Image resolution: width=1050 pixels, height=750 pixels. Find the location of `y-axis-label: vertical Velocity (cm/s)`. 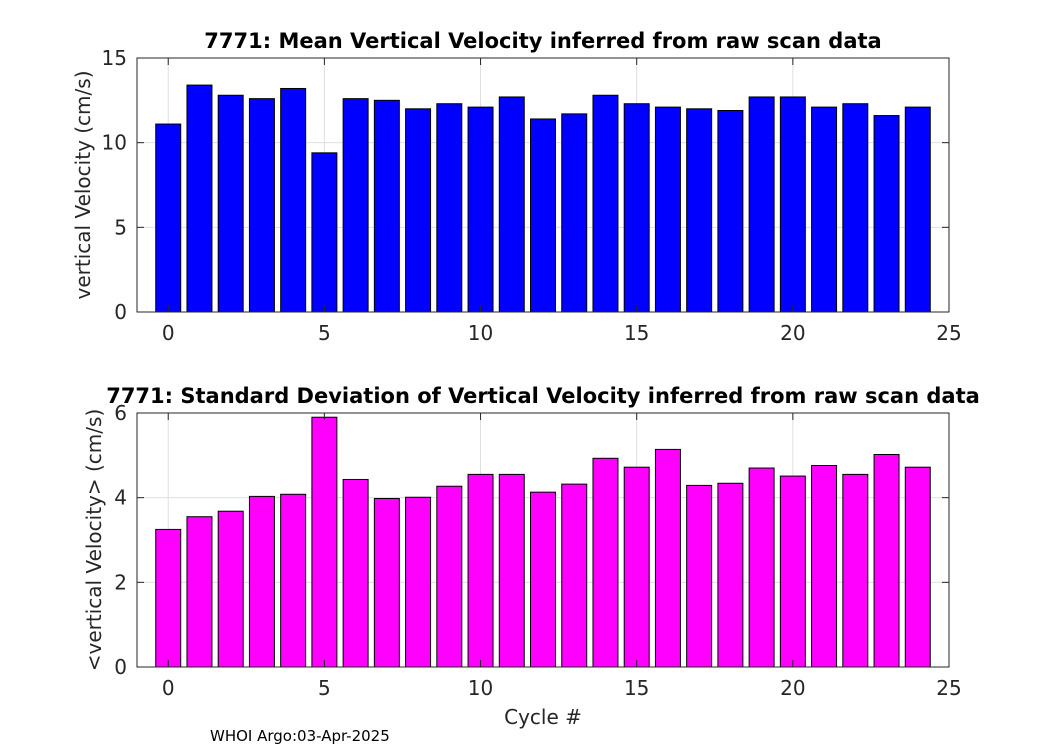

y-axis-label: vertical Velocity (cm/s) is located at coordinates (83, 185).